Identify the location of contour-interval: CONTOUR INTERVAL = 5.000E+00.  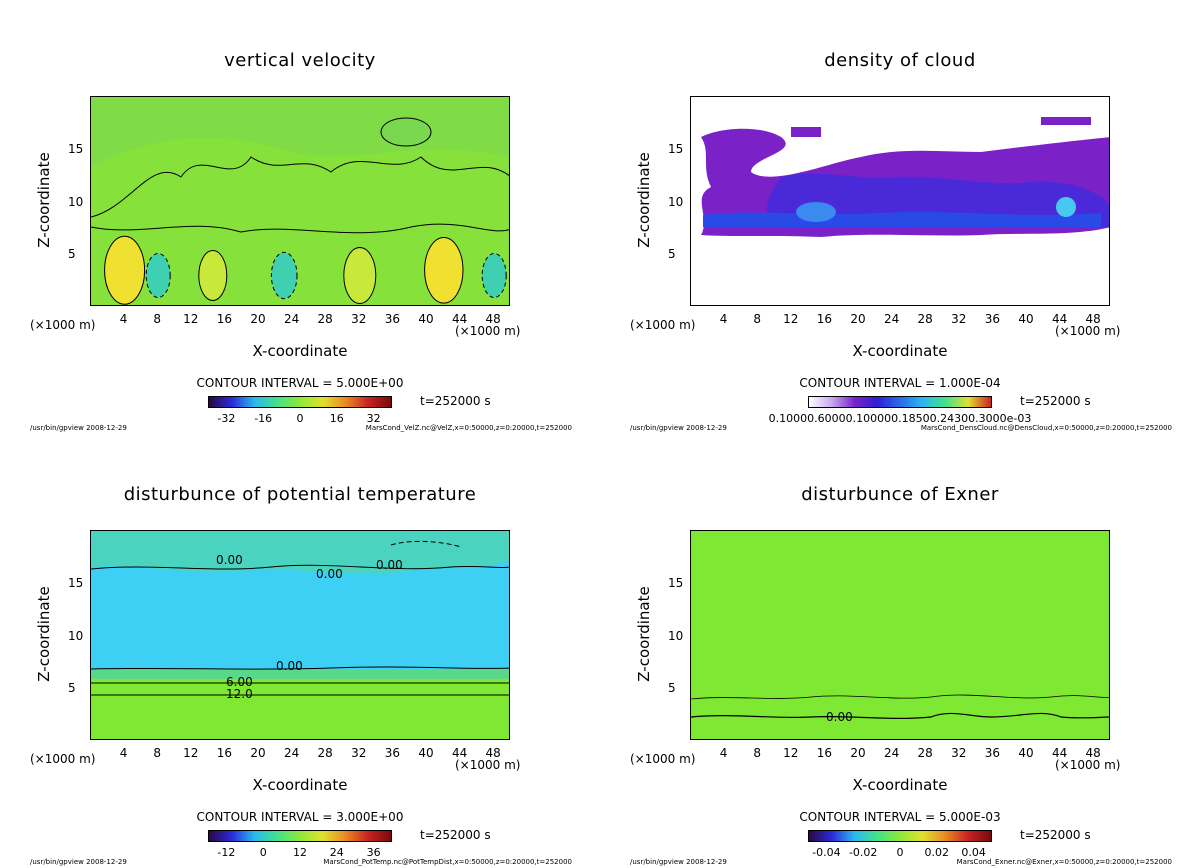
(300, 383).